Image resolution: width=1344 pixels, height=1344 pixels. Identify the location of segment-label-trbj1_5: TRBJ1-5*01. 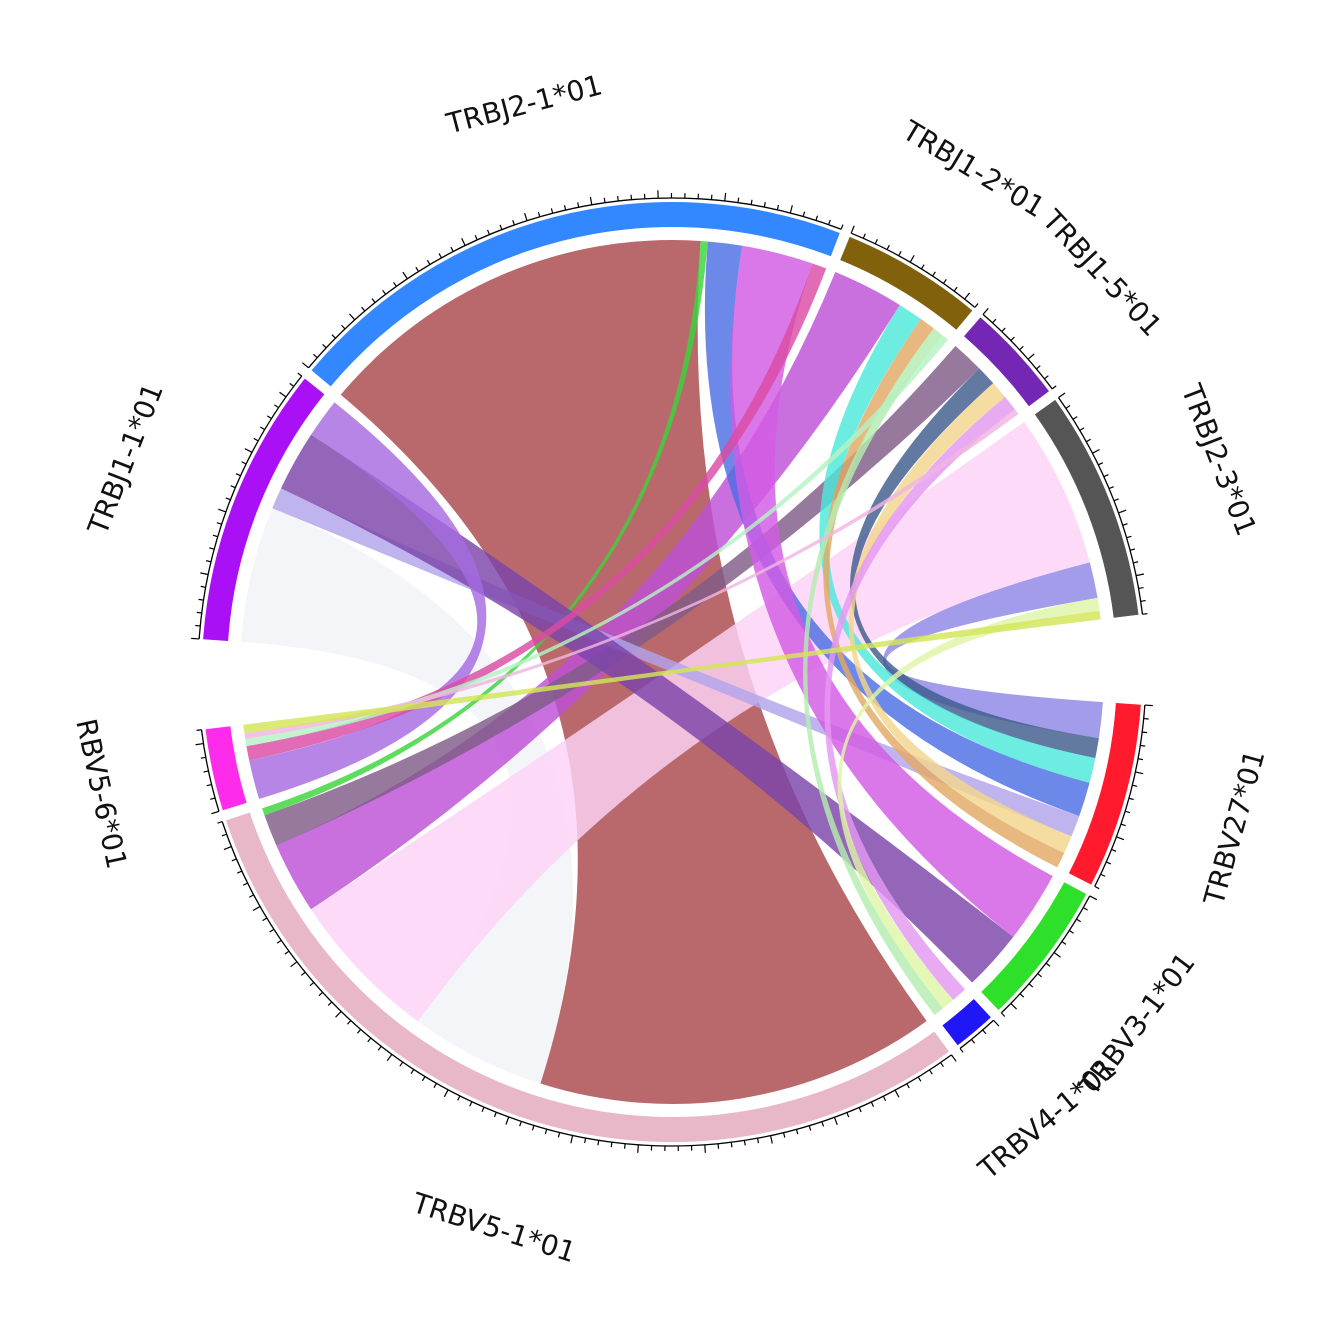
(1101, 273).